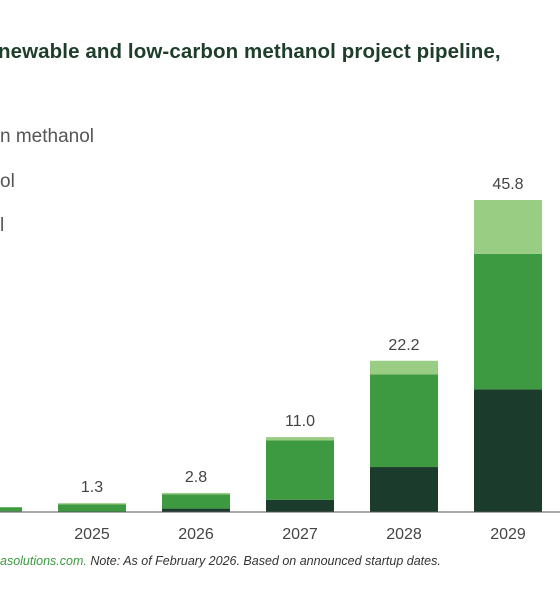 This screenshot has height=600, width=560. I want to click on legend-label-1: n methanol, so click(47, 136).